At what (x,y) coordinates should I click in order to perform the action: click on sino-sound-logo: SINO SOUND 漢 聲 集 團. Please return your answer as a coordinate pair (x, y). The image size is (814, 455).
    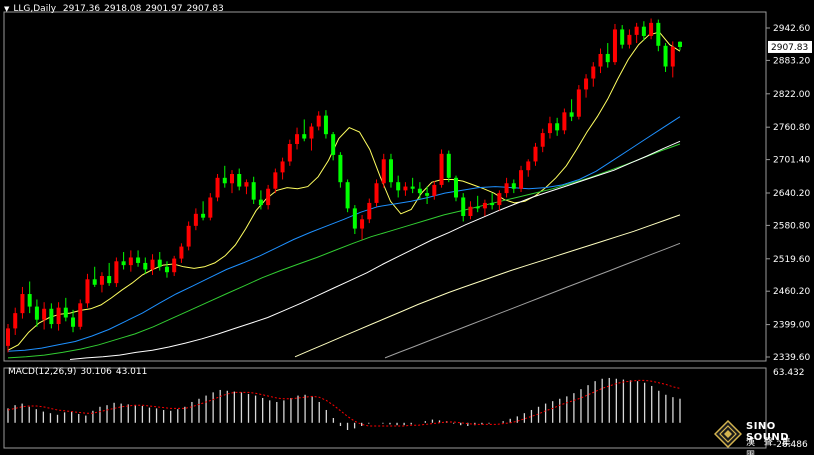
    Looking at the image, I should click on (760, 437).